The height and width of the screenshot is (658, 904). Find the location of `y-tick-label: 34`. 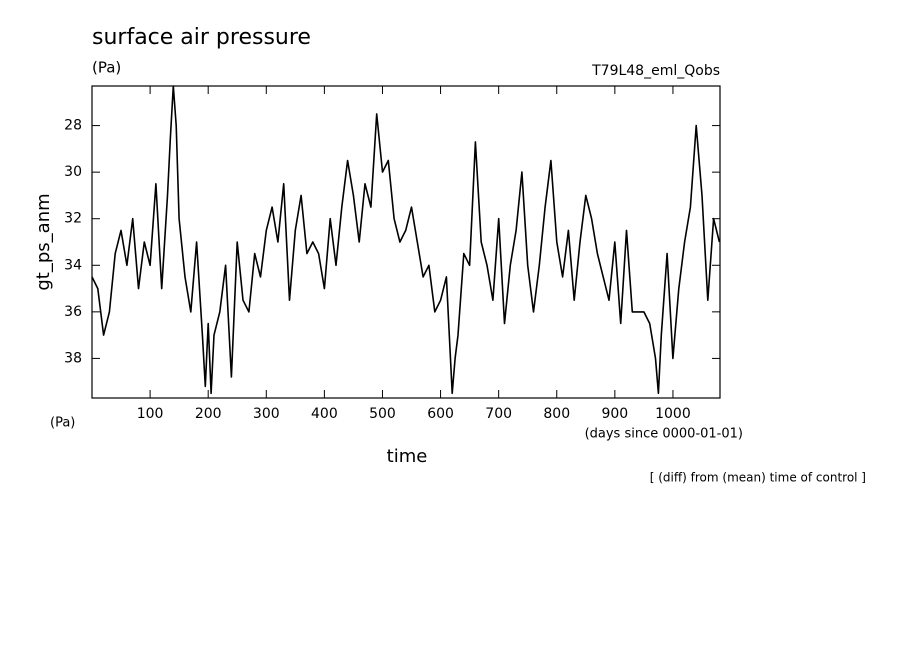

y-tick-label: 34 is located at coordinates (73, 265).